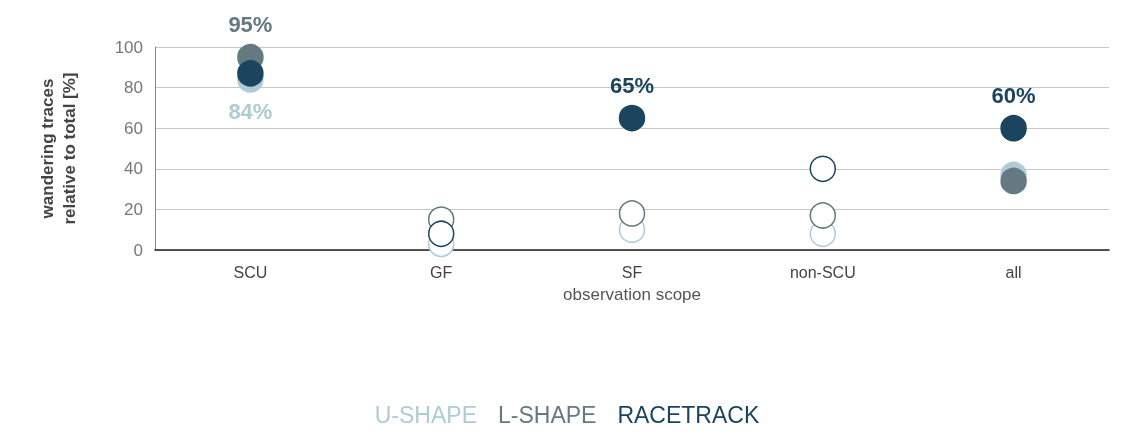 Image resolution: width=1129 pixels, height=435 pixels. What do you see at coordinates (58, 148) in the screenshot?
I see `y-axis-title: wandering traces relative to total [%]` at bounding box center [58, 148].